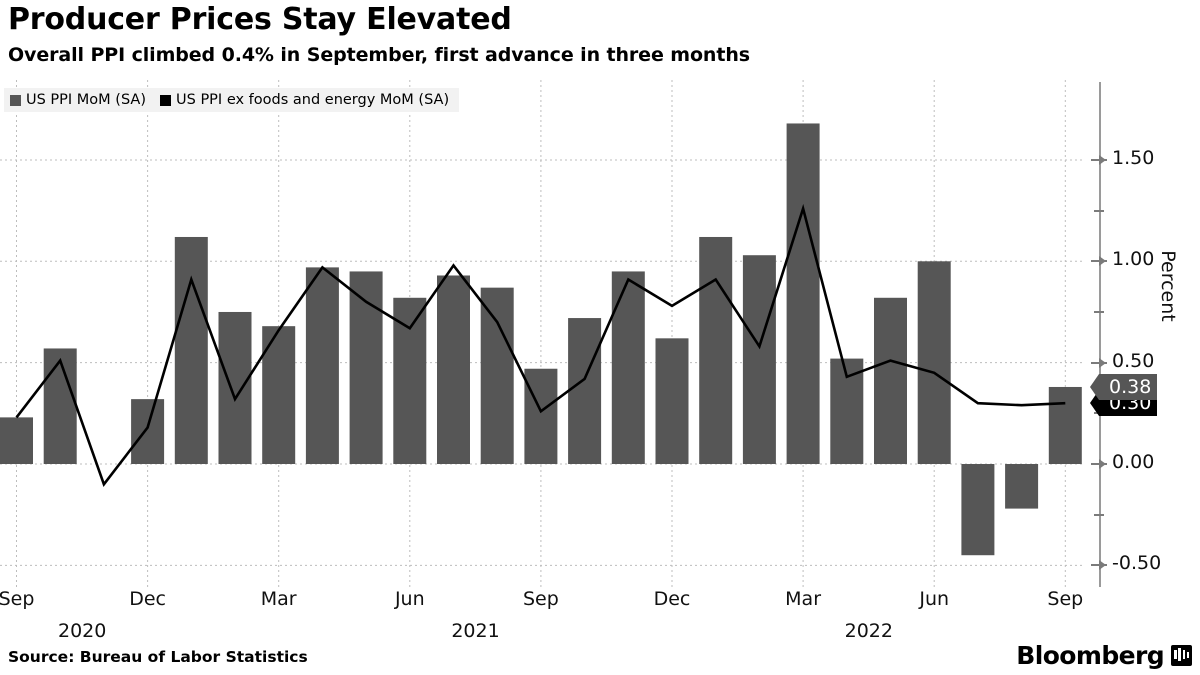 The height and width of the screenshot is (675, 1200). Describe the element at coordinates (1133, 259) in the screenshot. I see `y-tick-label: 1.00` at that location.